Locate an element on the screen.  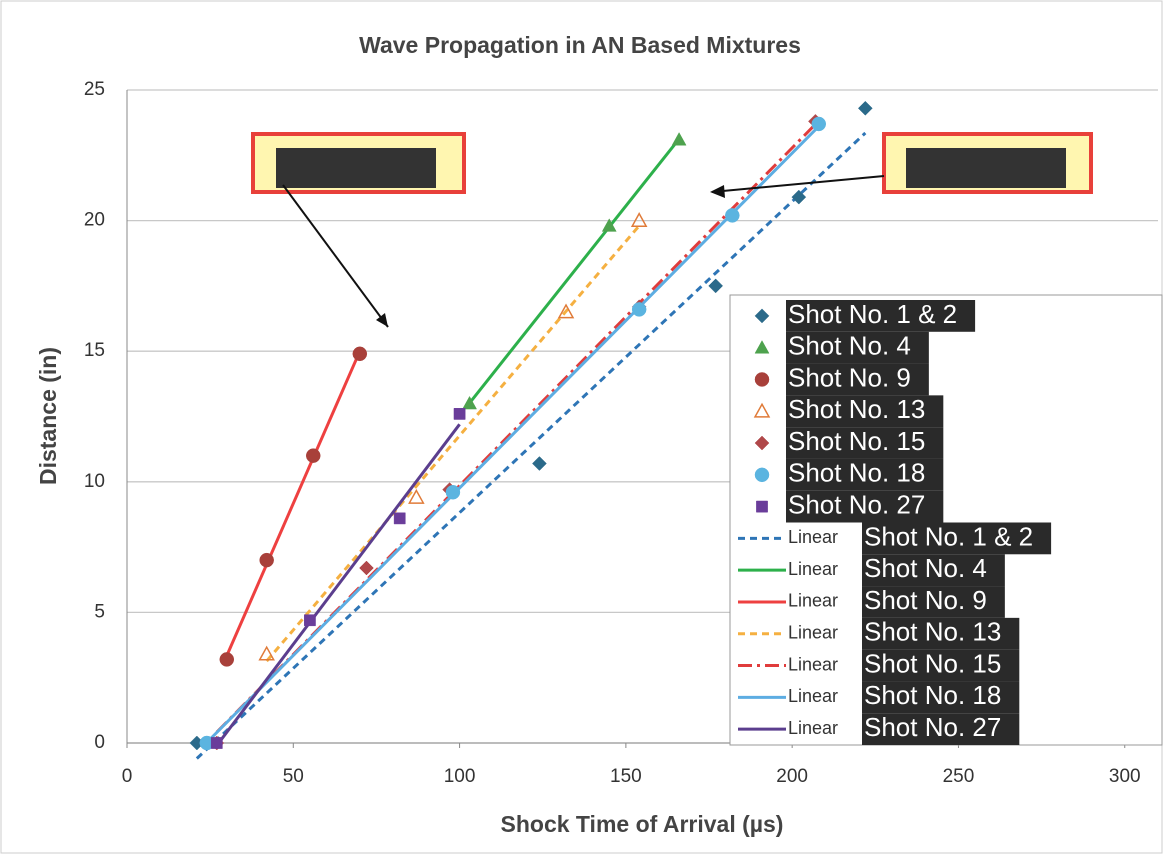
y-tick-label: 0 is located at coordinates (99, 742).